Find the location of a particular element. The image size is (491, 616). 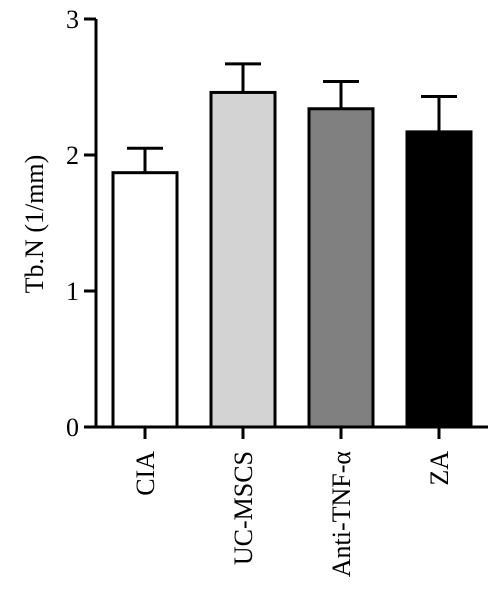

x-category-label: Anti-TNF-α is located at coordinates (341, 514).